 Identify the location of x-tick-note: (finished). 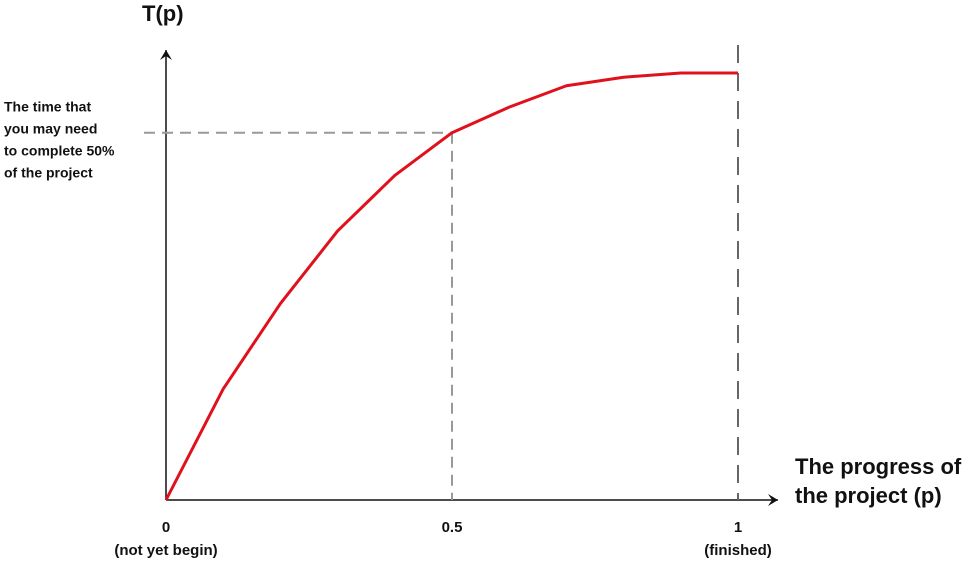
(738, 550).